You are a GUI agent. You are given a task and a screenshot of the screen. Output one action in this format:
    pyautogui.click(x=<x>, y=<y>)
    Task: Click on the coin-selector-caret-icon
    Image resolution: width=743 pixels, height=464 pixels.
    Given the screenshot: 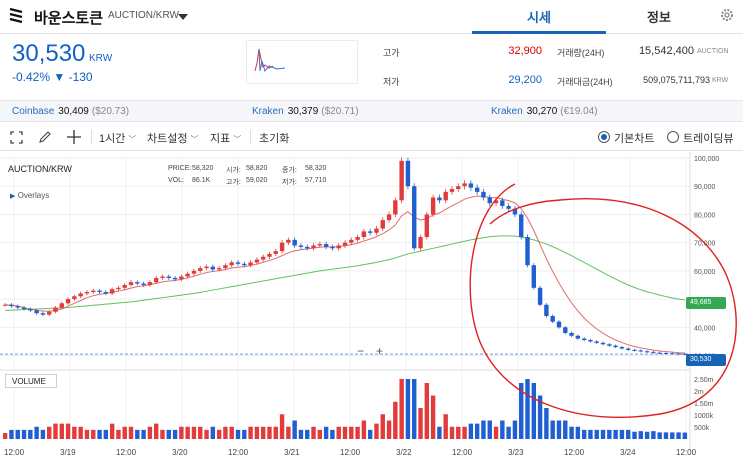 What is the action you would take?
    pyautogui.click(x=183, y=17)
    